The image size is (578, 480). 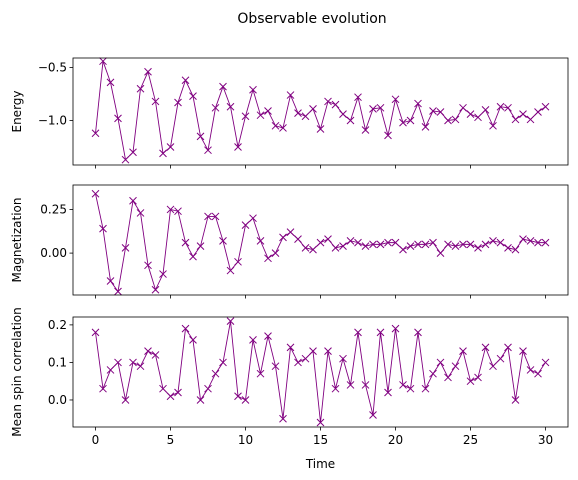 What do you see at coordinates (96, 440) in the screenshot?
I see `x-tick-label: 0` at bounding box center [96, 440].